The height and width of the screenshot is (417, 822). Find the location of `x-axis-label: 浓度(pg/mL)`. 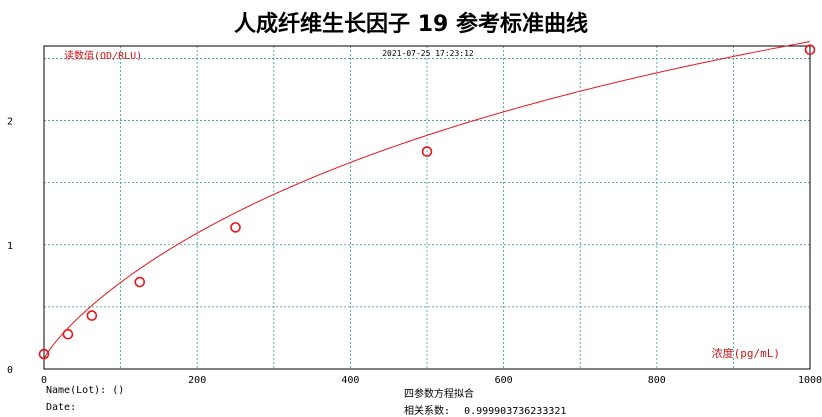

x-axis-label: 浓度(pg/mL) is located at coordinates (746, 353).